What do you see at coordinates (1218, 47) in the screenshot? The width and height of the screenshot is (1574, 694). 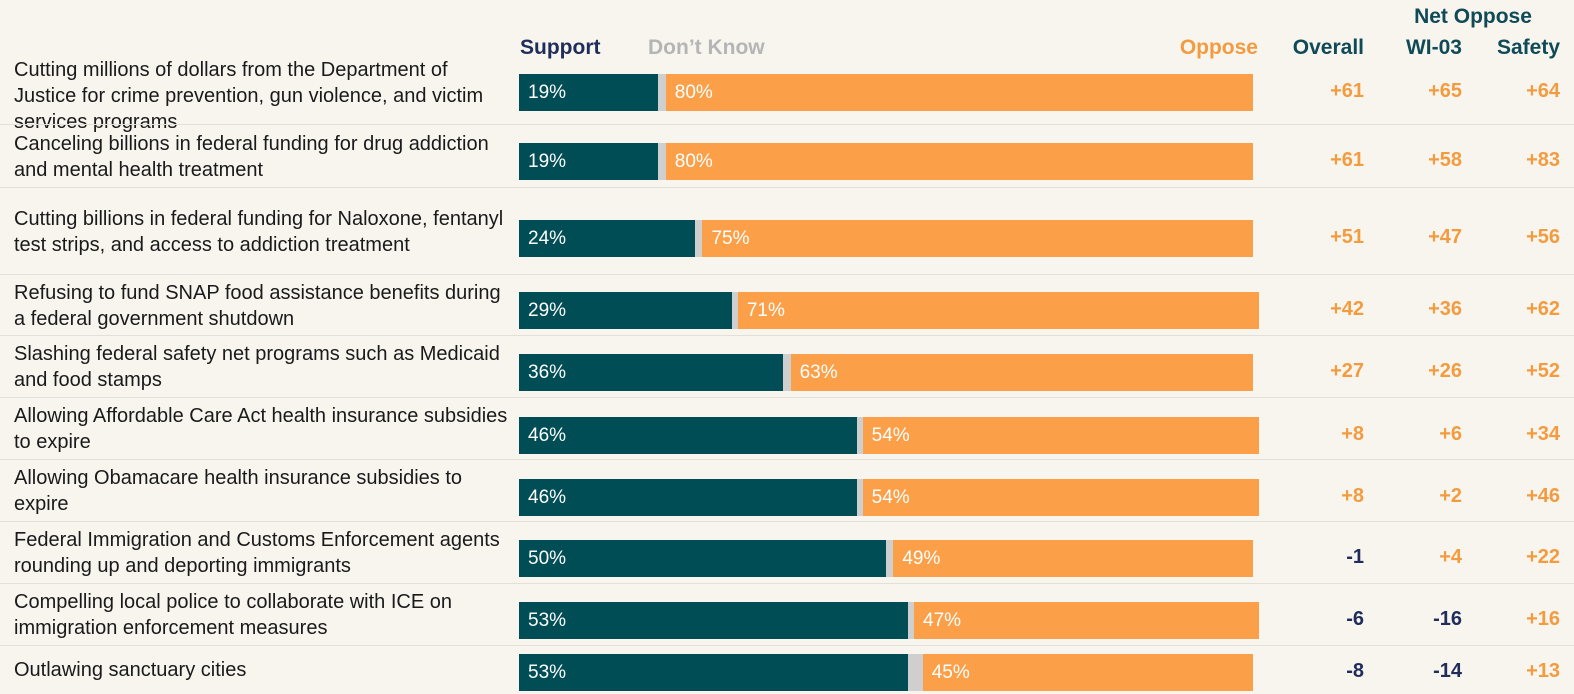 I see `legend-oppose: Oppose` at bounding box center [1218, 47].